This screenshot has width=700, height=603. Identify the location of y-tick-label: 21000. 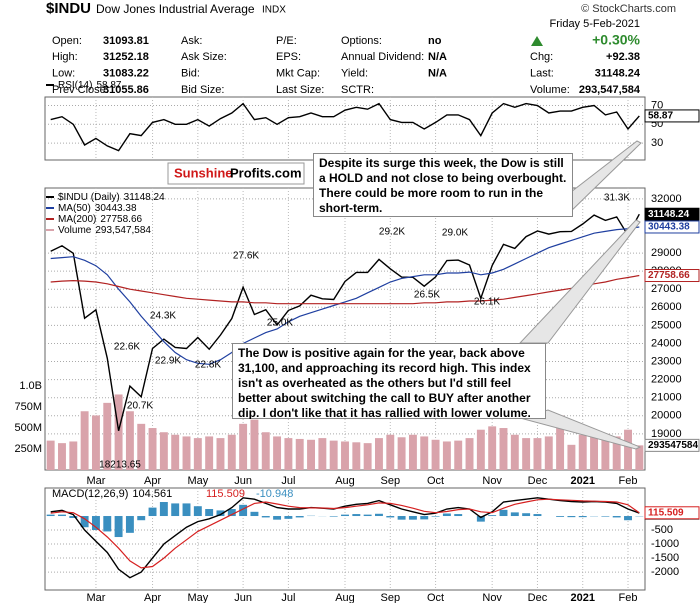
(666, 398).